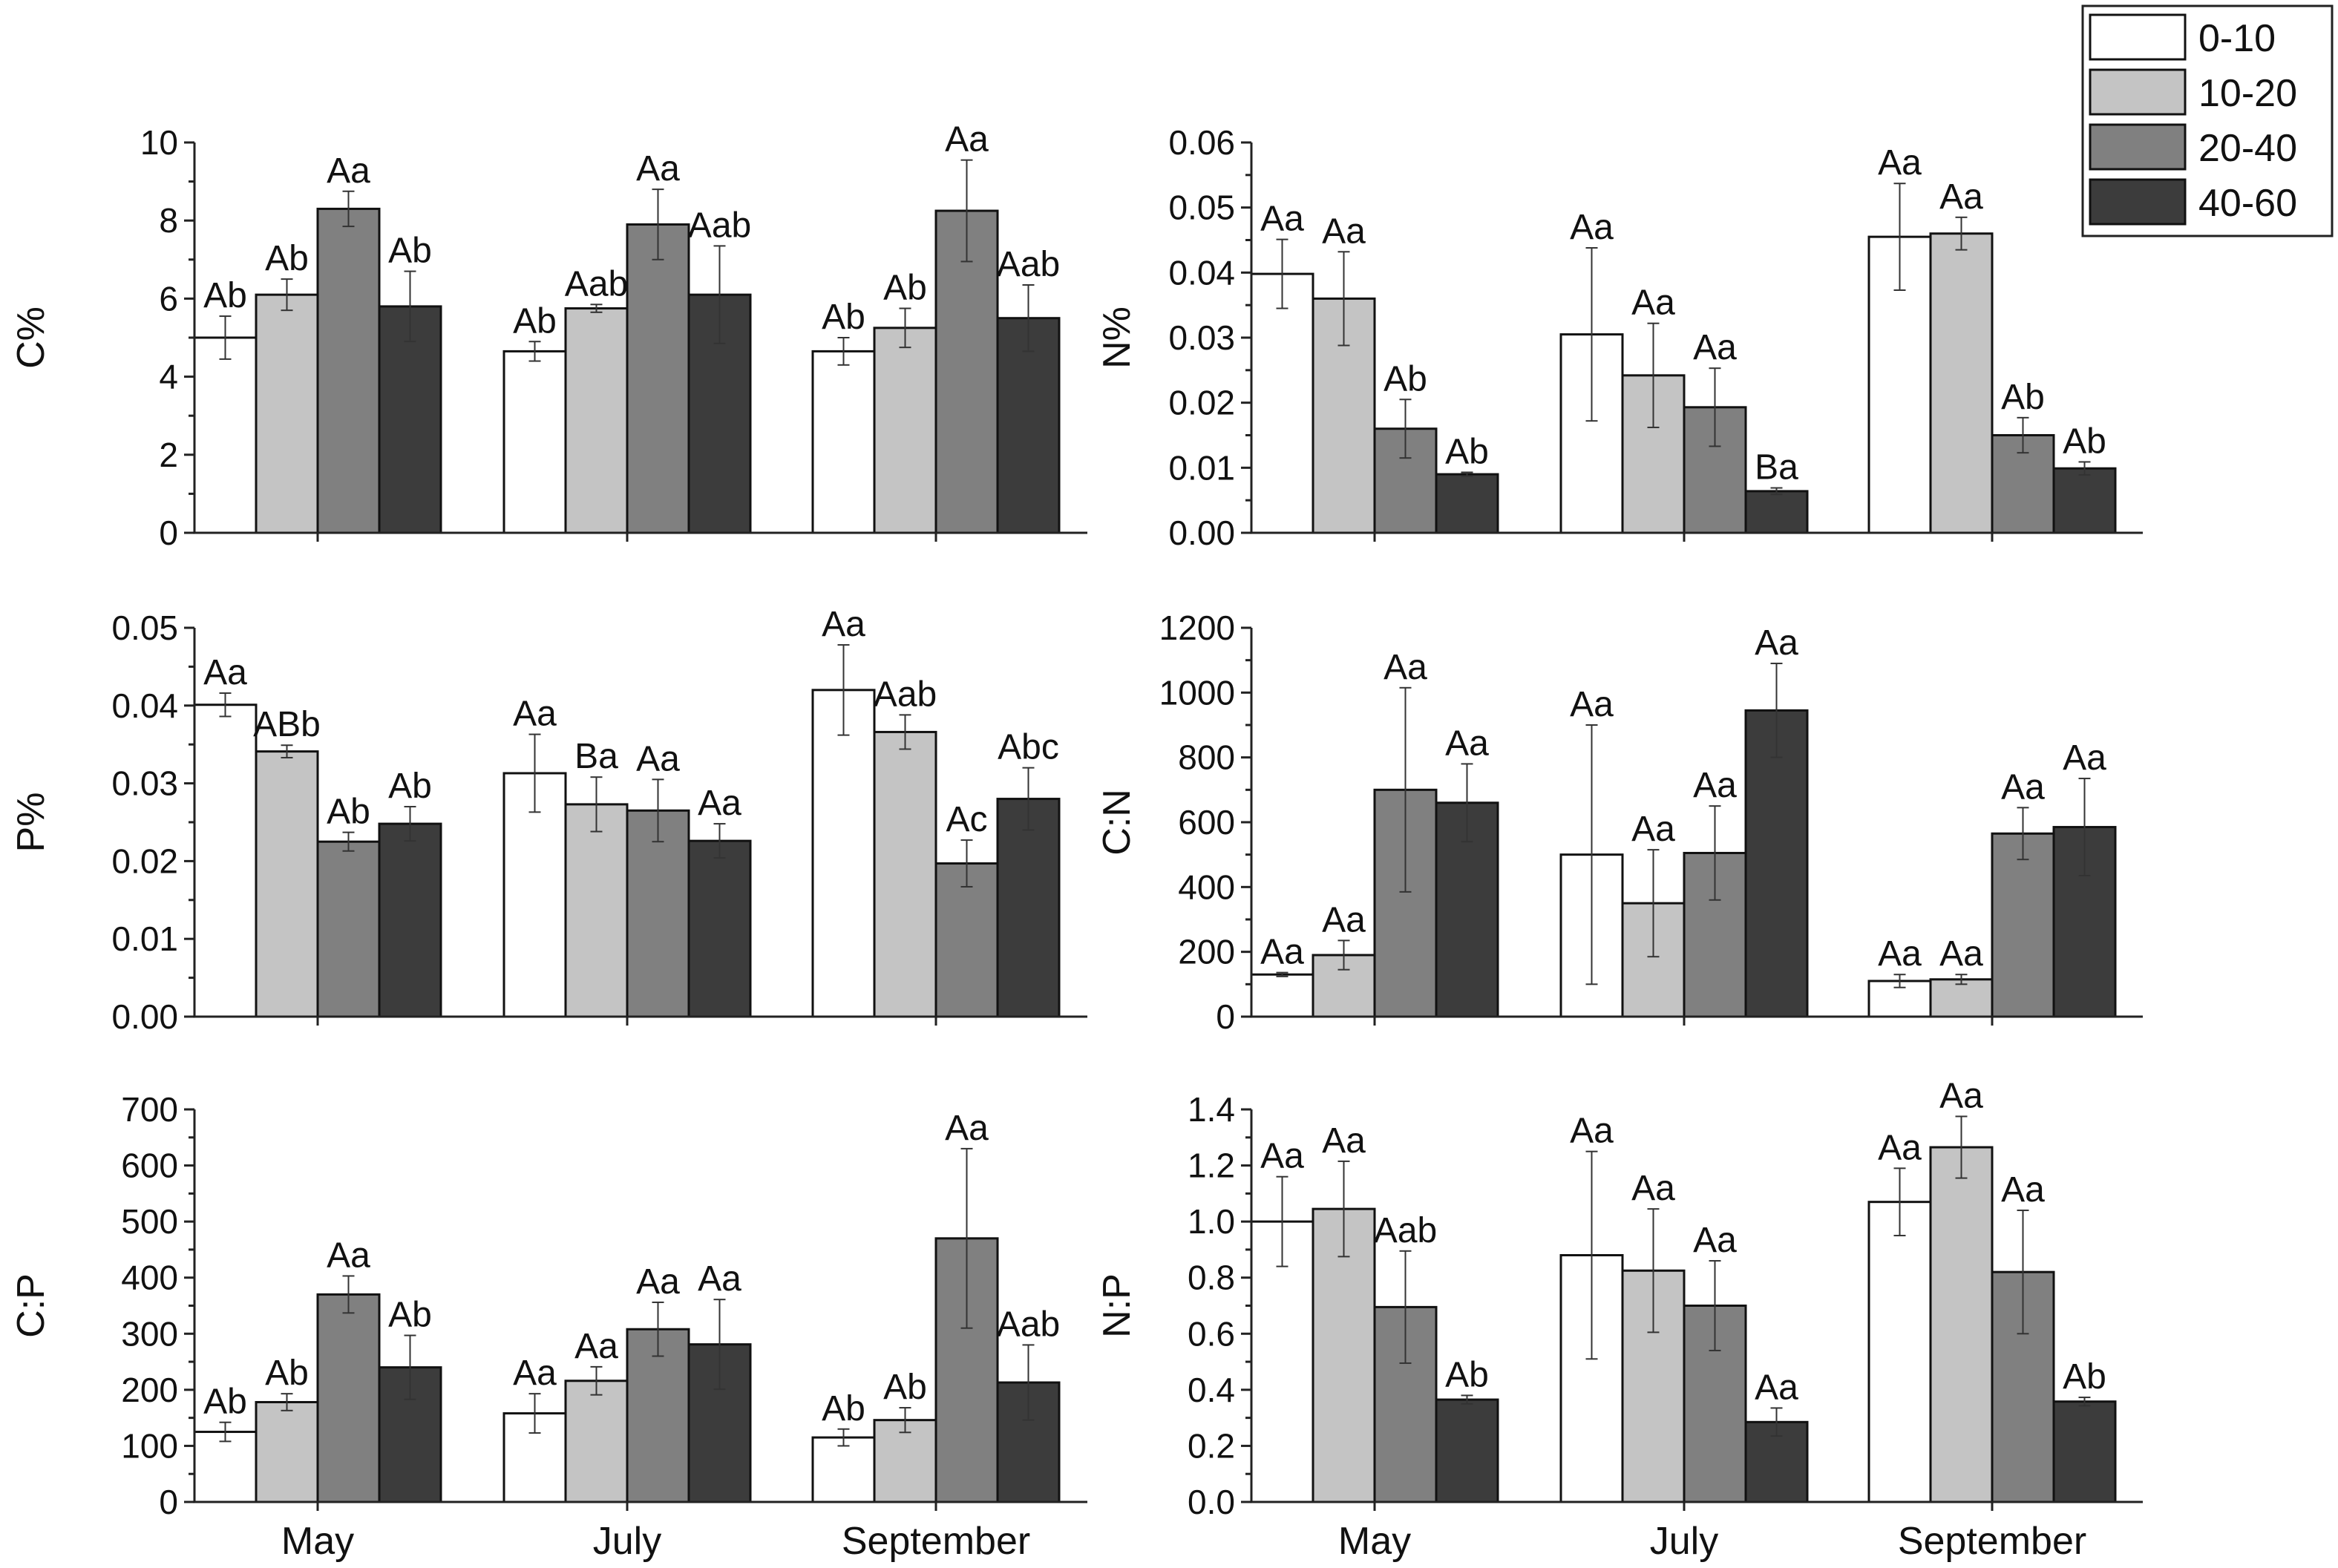 This screenshot has height=1568, width=2338. What do you see at coordinates (168, 220) in the screenshot?
I see `y-tick-label: 8` at bounding box center [168, 220].